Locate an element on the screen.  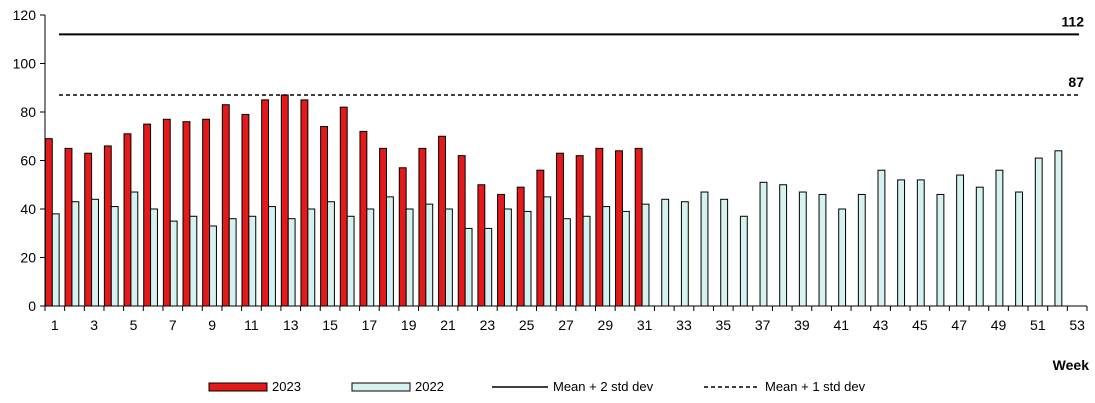
x-tick-label: 31 is located at coordinates (645, 325).